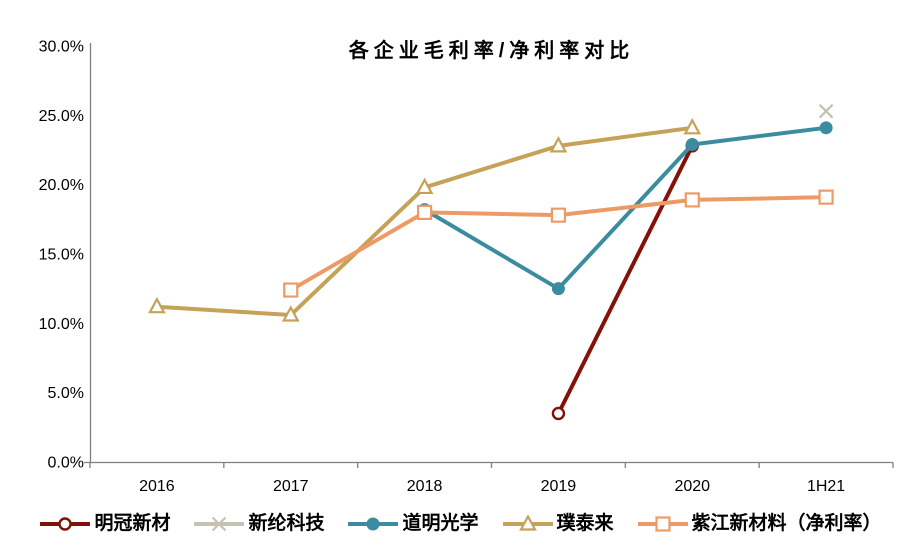  I want to click on legend-item-mingguan-xincai: 明冠新材, so click(105, 524).